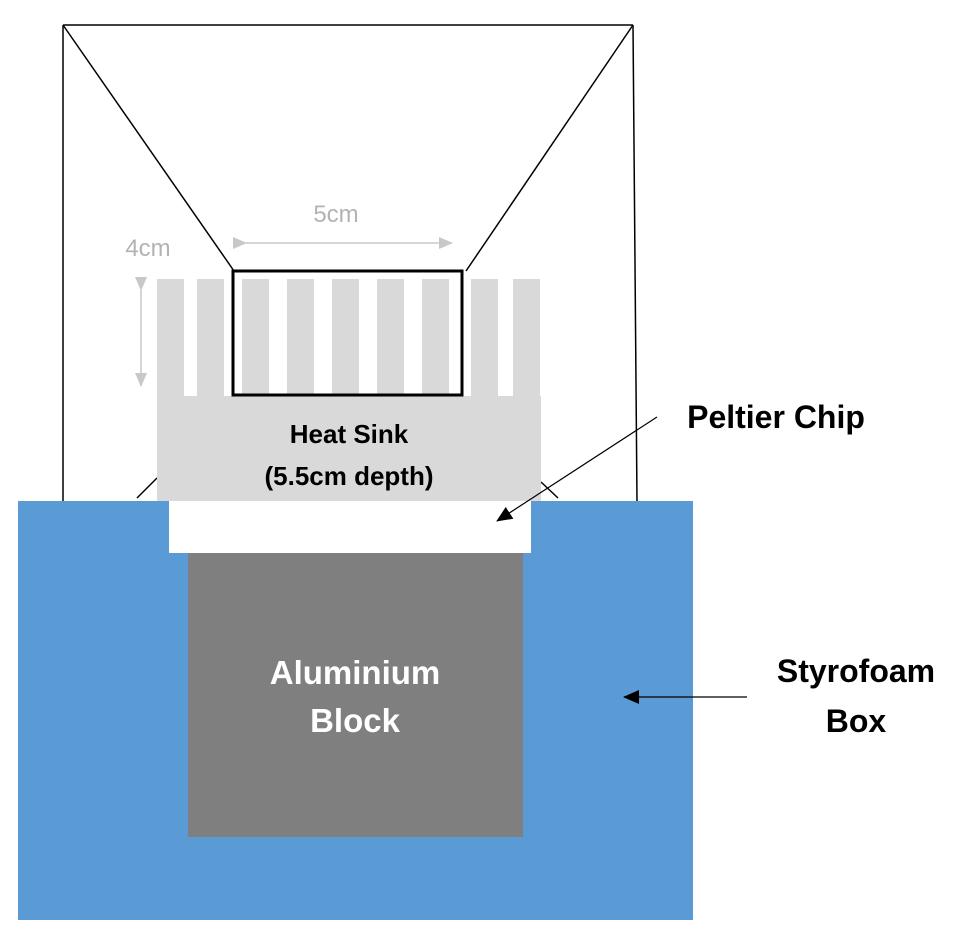  I want to click on enclosure-right-diagonal, so click(549, 148).